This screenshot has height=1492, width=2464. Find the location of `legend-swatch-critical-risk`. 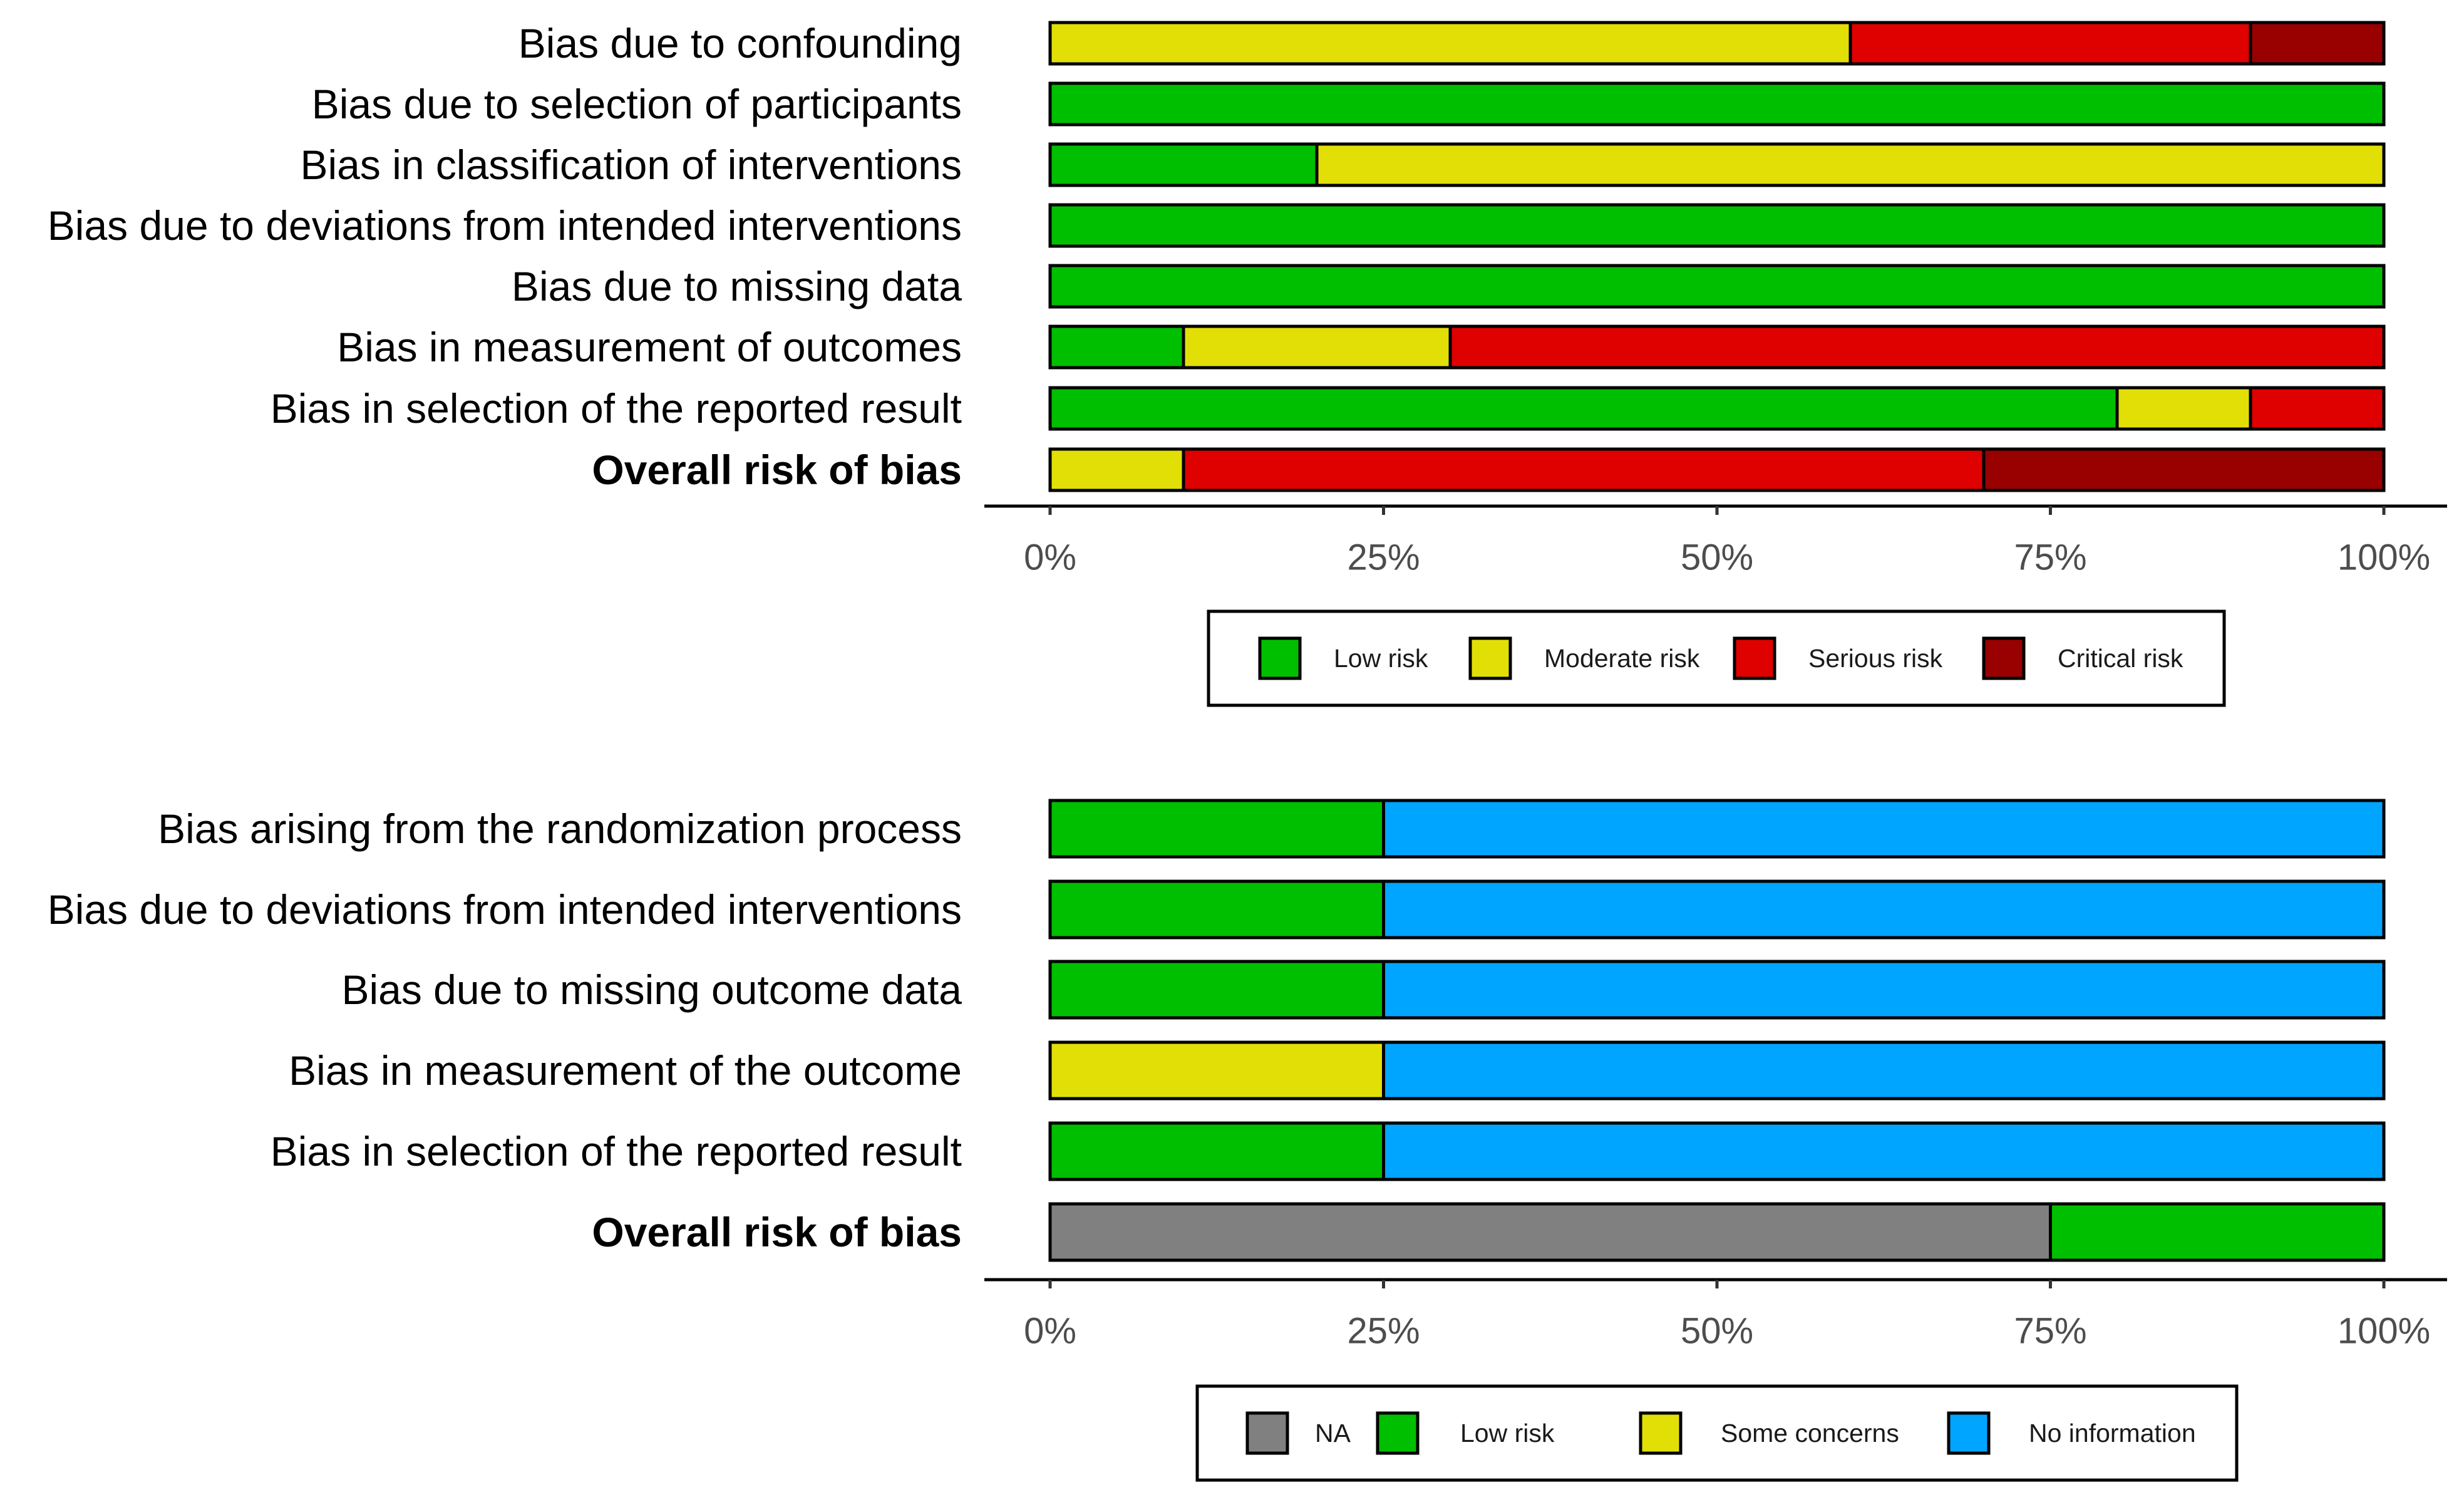

legend-swatch-critical-risk is located at coordinates (2004, 658).